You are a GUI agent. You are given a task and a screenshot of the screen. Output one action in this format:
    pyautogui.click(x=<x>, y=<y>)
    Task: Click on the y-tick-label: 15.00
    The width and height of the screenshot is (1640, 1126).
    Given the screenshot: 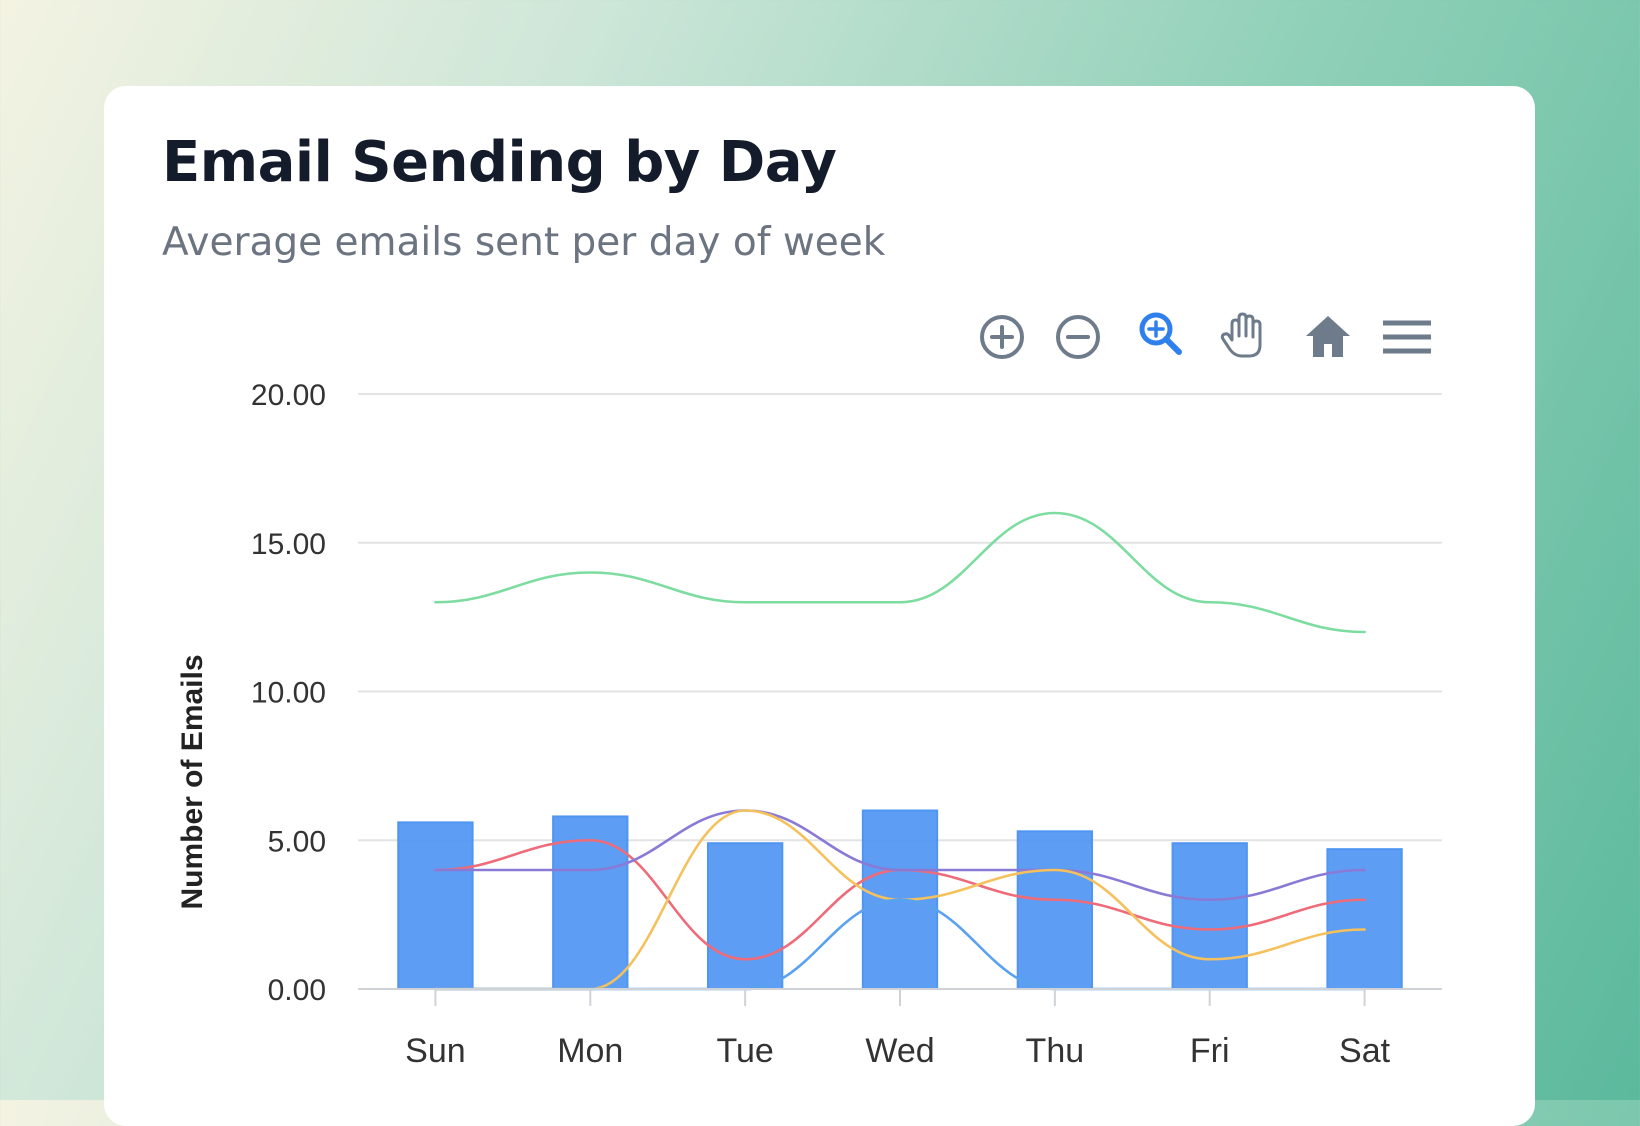 What is the action you would take?
    pyautogui.click(x=288, y=544)
    